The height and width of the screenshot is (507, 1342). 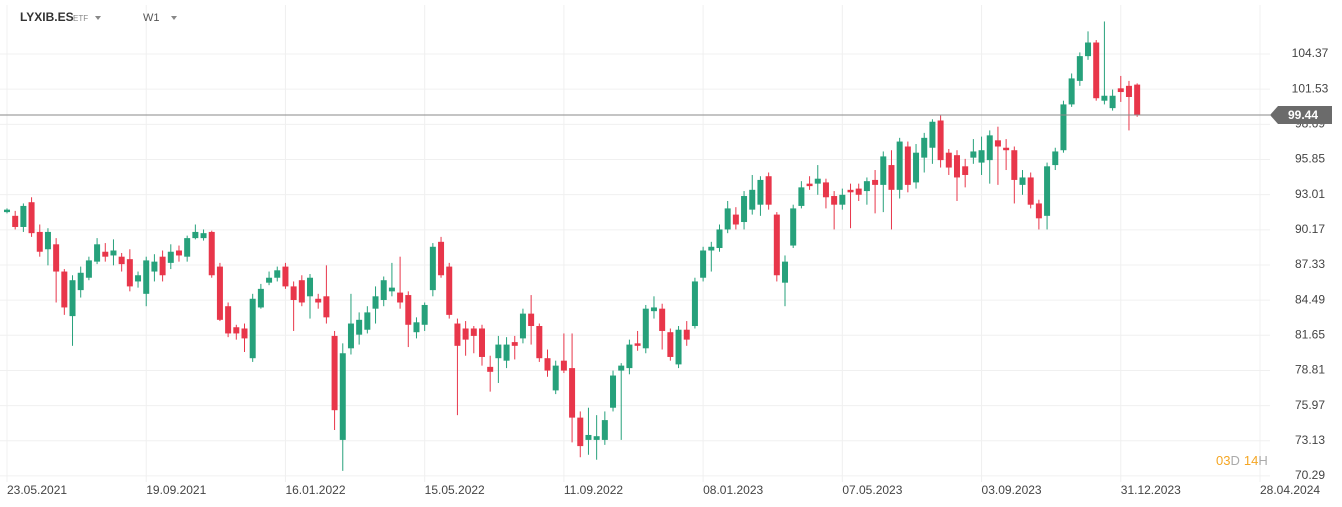 What do you see at coordinates (47, 17) in the screenshot?
I see `symbol: LYXIB.ES` at bounding box center [47, 17].